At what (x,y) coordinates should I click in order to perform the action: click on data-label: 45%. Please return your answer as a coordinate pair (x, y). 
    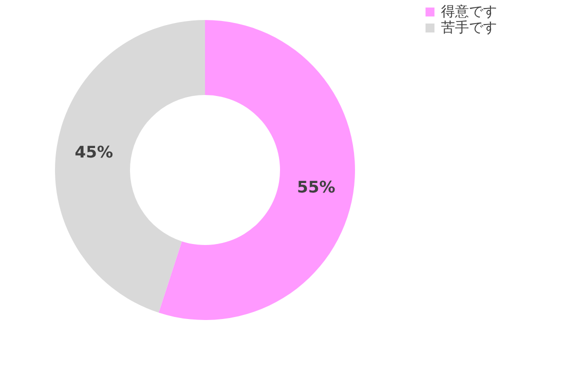
    Looking at the image, I should click on (94, 152).